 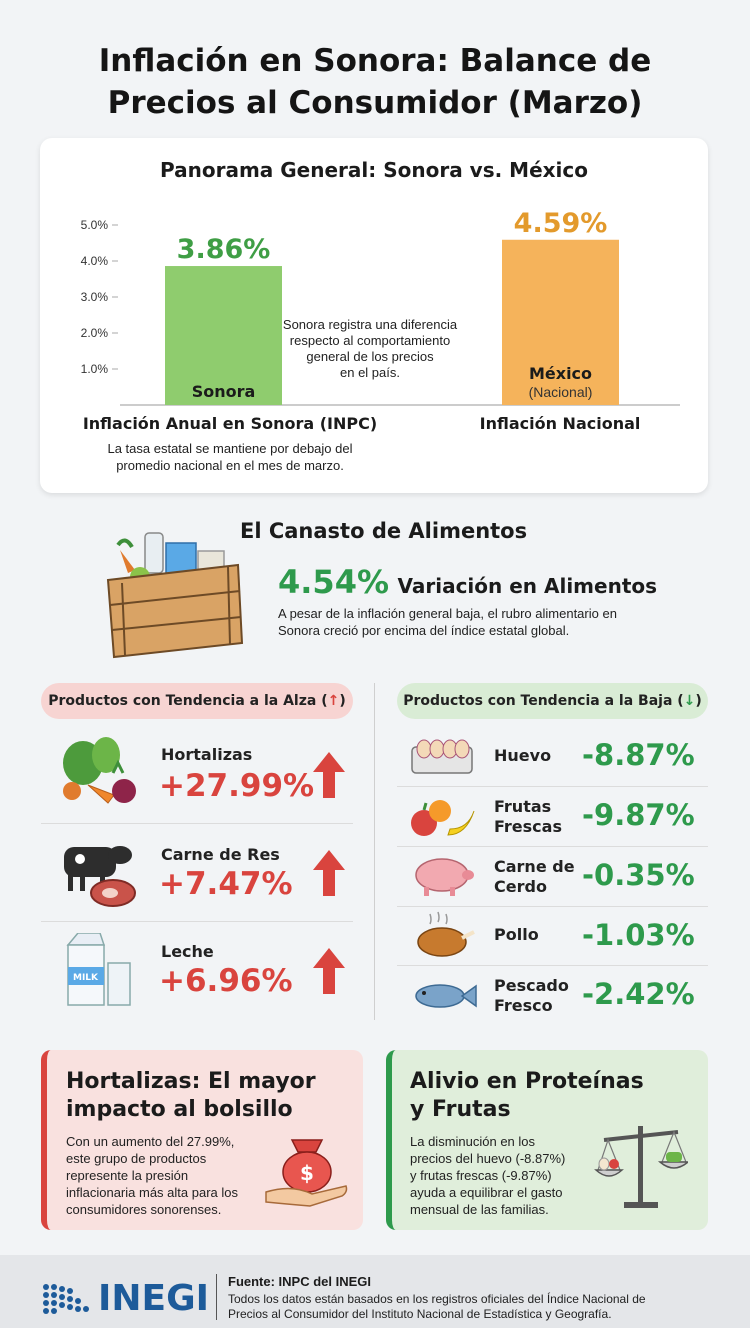 I want to click on food-variation: 4.54% Variación en Alimentos, so click(x=467, y=582).